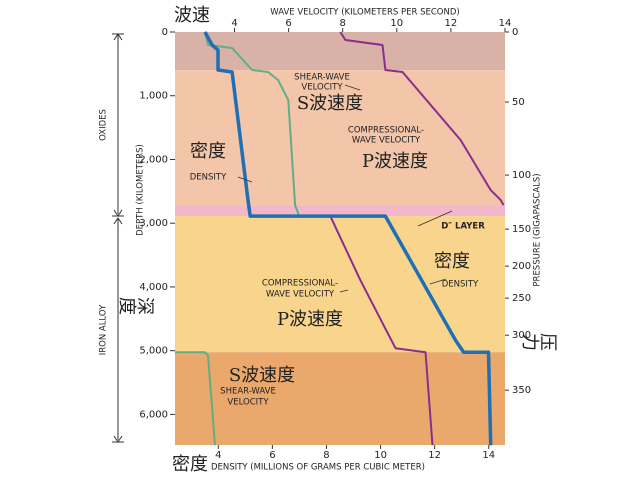 The height and width of the screenshot is (480, 640). What do you see at coordinates (272, 455) in the screenshot?
I see `x2-tick-label: 6` at bounding box center [272, 455].